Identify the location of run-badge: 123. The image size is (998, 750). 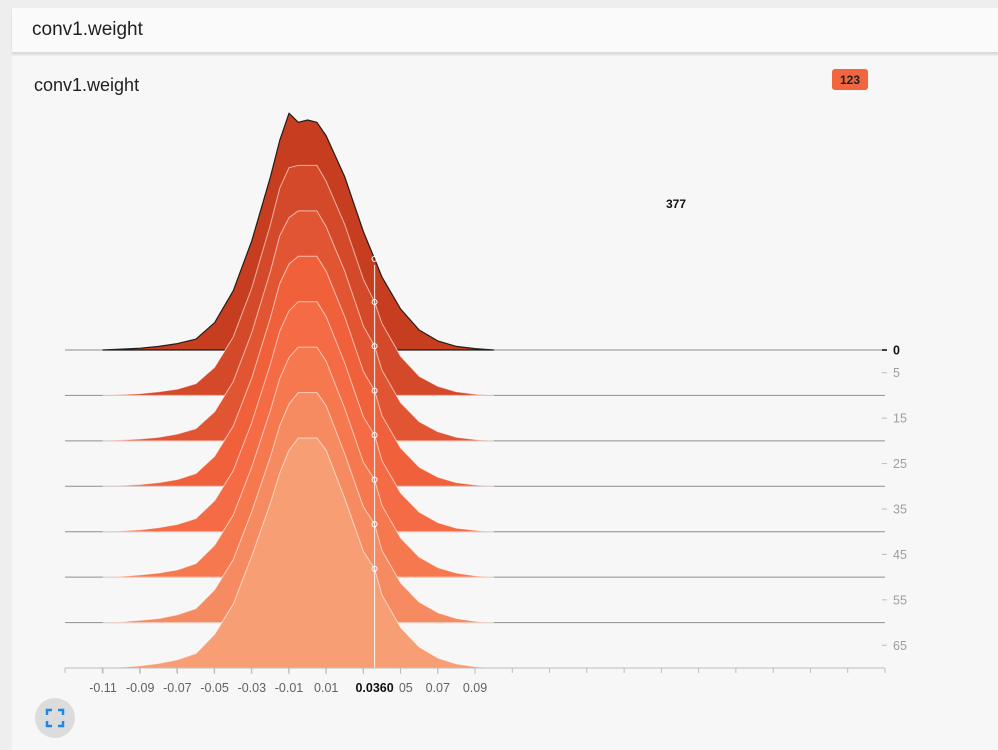
(850, 79).